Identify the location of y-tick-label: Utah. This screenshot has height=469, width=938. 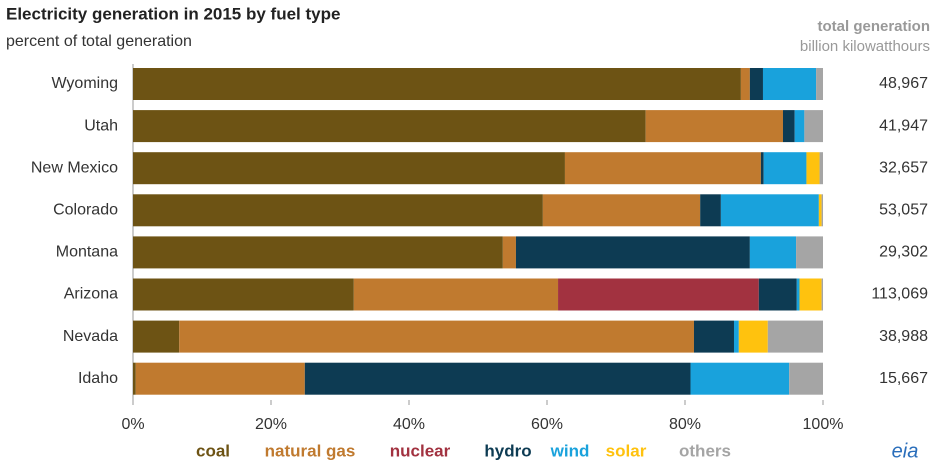
(101, 125).